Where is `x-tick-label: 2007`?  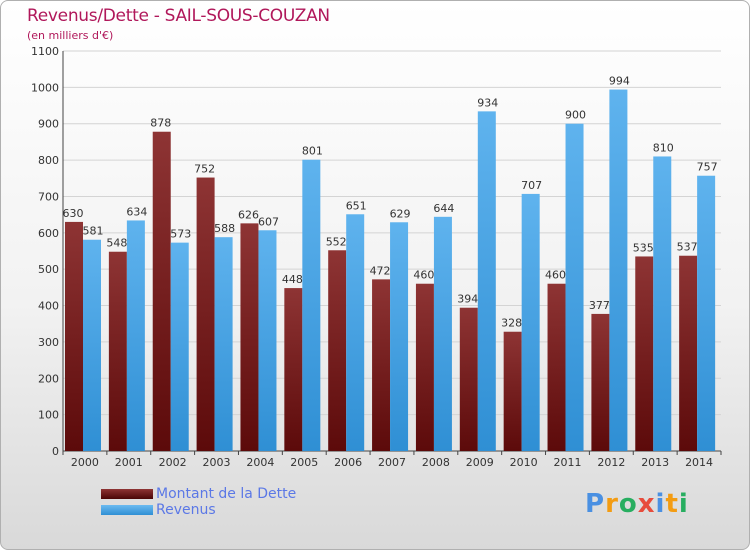 x-tick-label: 2007 is located at coordinates (392, 462).